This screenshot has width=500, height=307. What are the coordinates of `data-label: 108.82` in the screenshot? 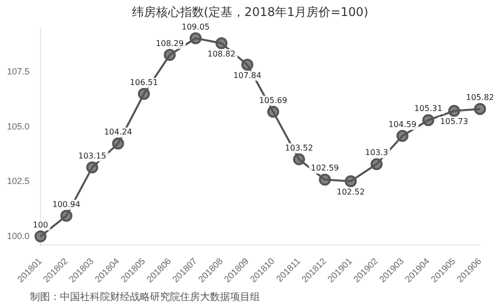 It's located at (221, 53).